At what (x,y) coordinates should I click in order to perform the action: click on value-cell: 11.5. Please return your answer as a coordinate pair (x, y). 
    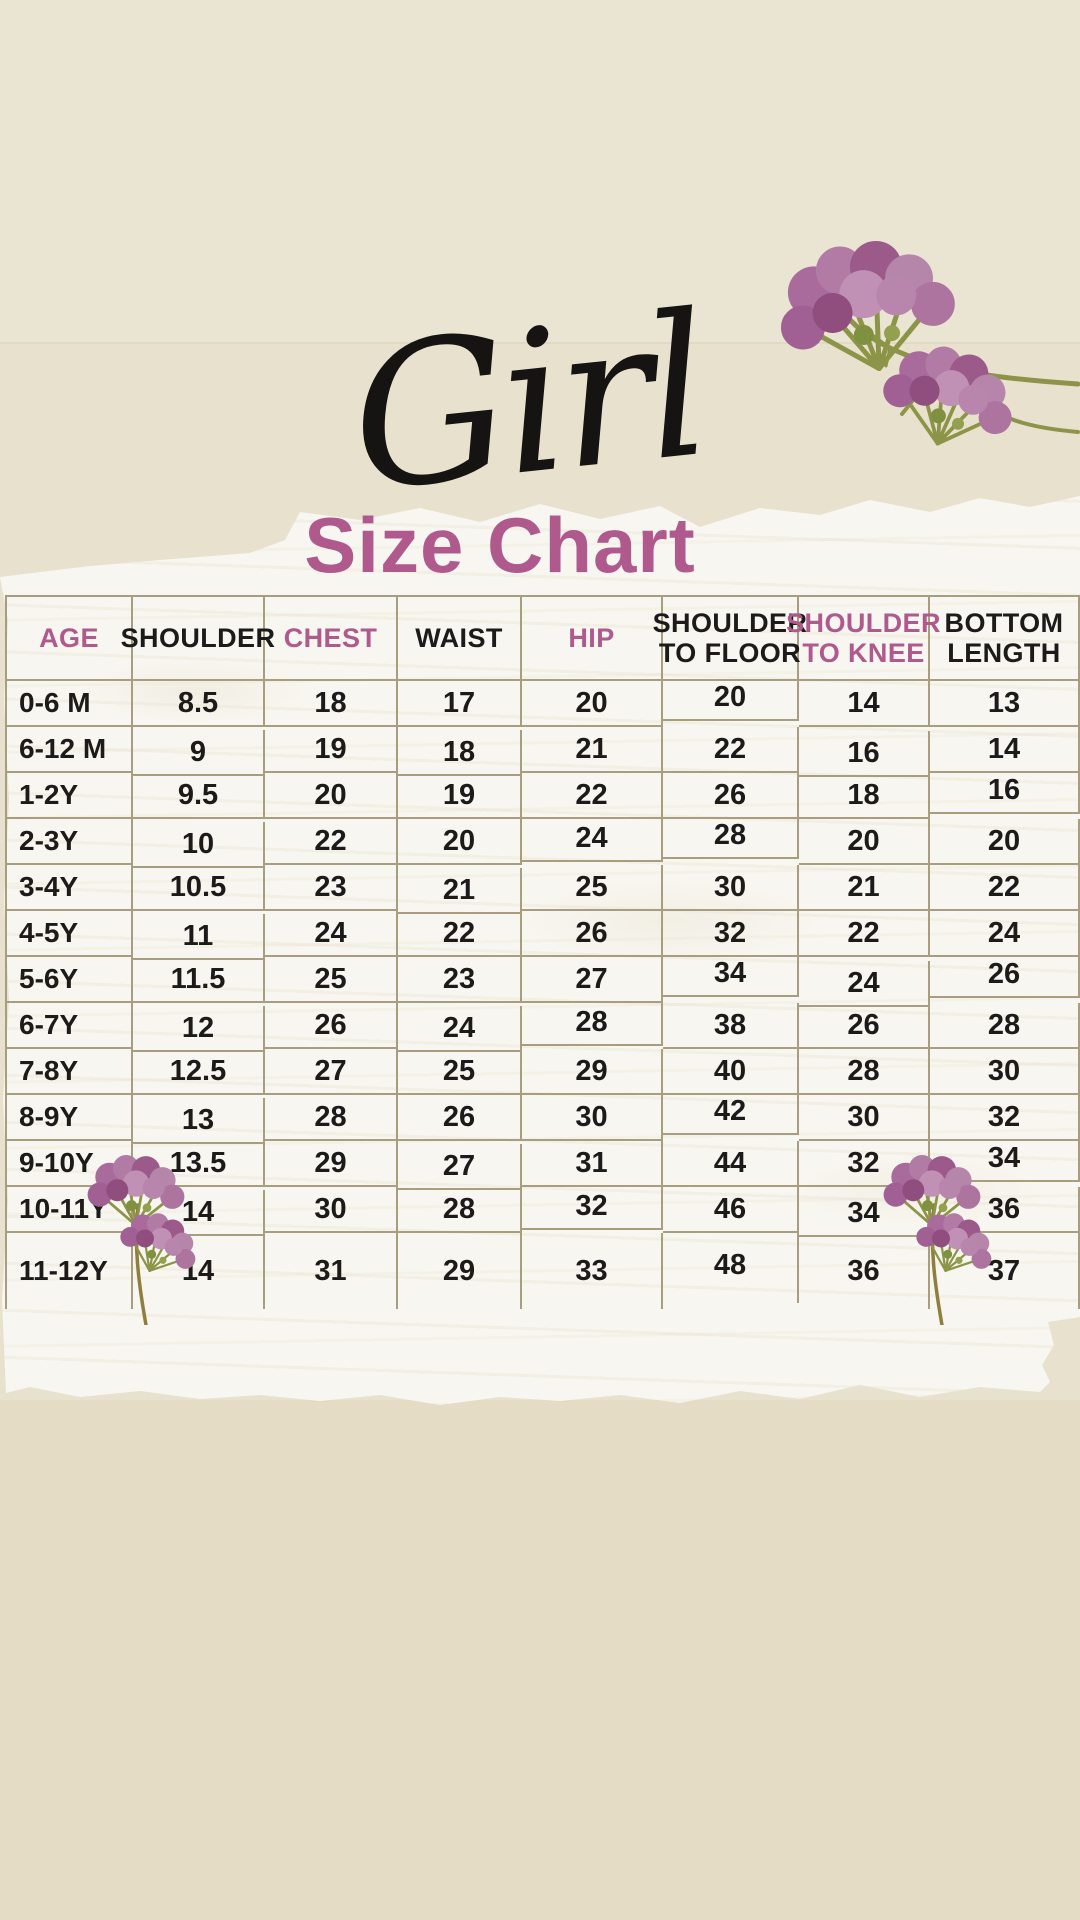
    Looking at the image, I should click on (199, 980).